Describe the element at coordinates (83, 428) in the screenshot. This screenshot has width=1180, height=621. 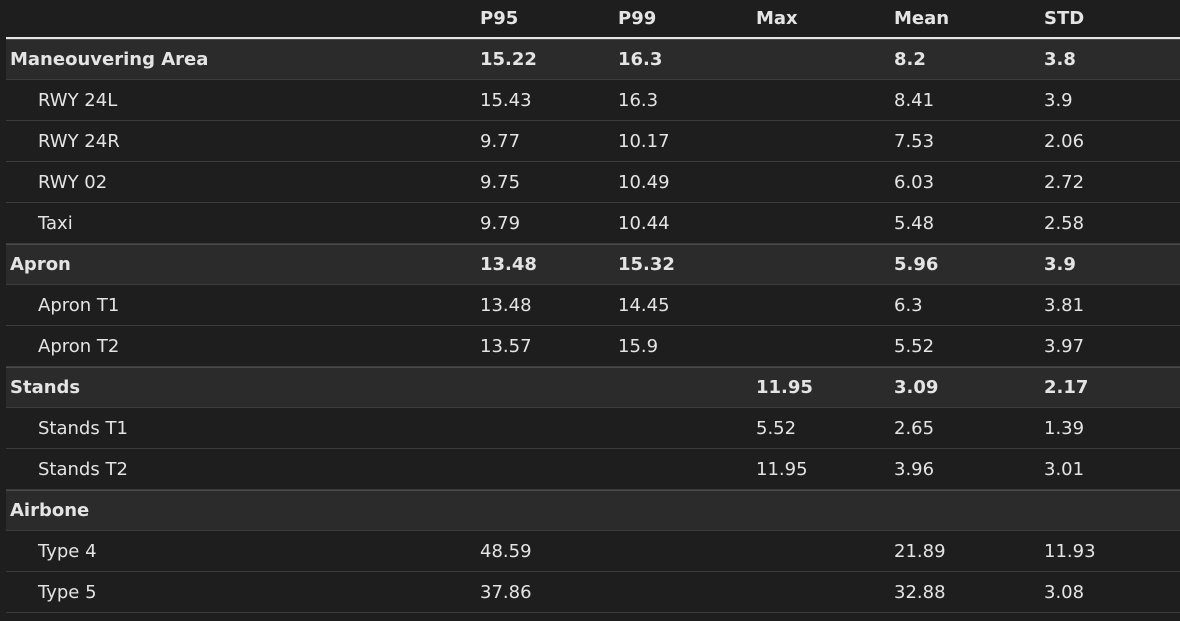
I see `cell-label: Stands T1` at that location.